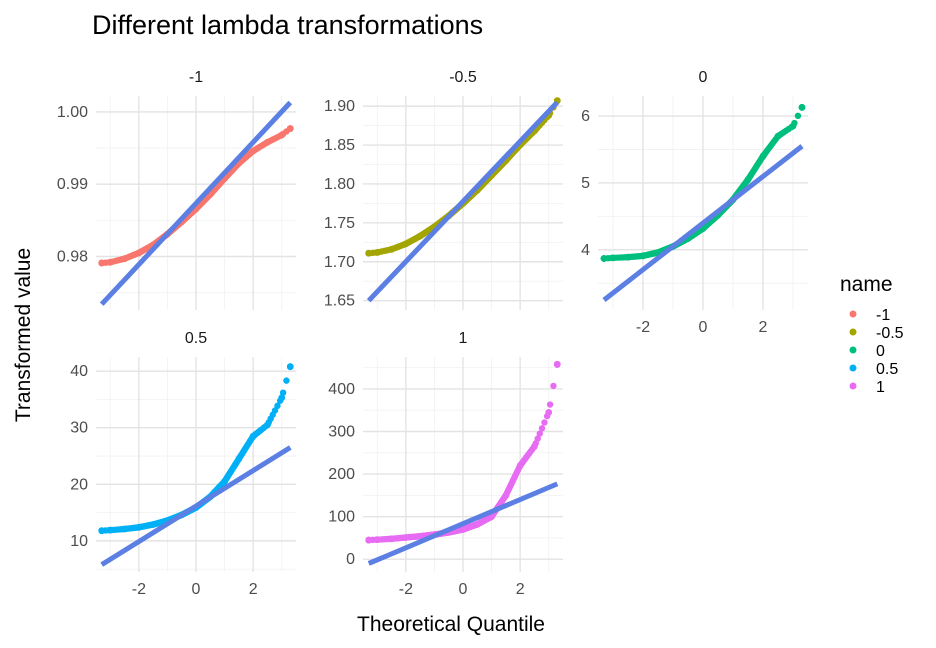 Image resolution: width=936 pixels, height=648 pixels. I want to click on x-tick-label: -2, so click(643, 327).